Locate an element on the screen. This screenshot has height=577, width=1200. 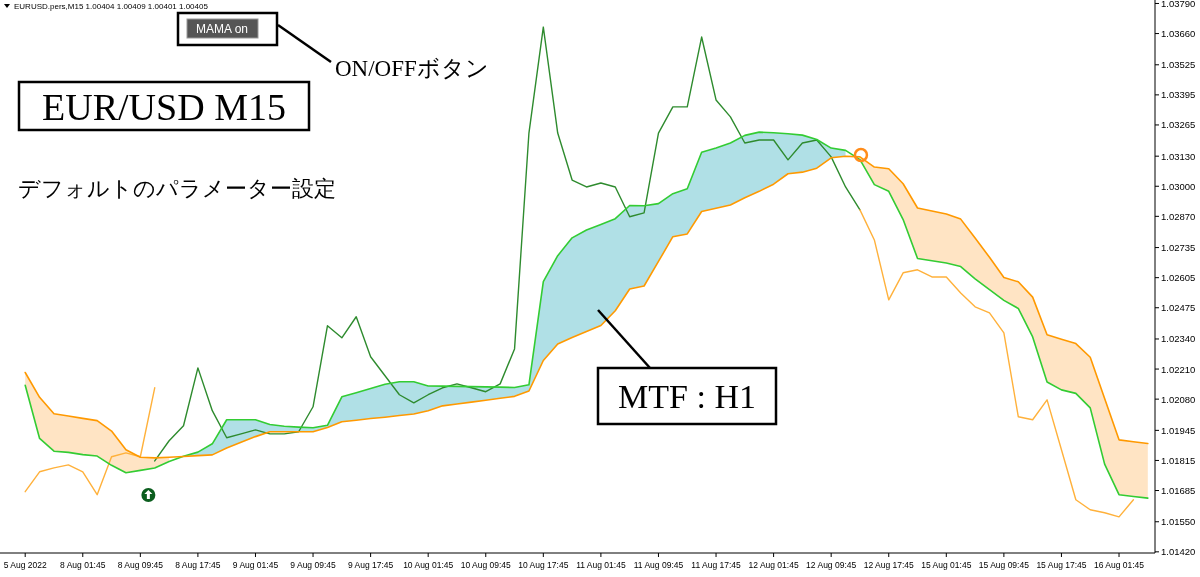
y-tick-label: 1.02080 is located at coordinates (1178, 399).